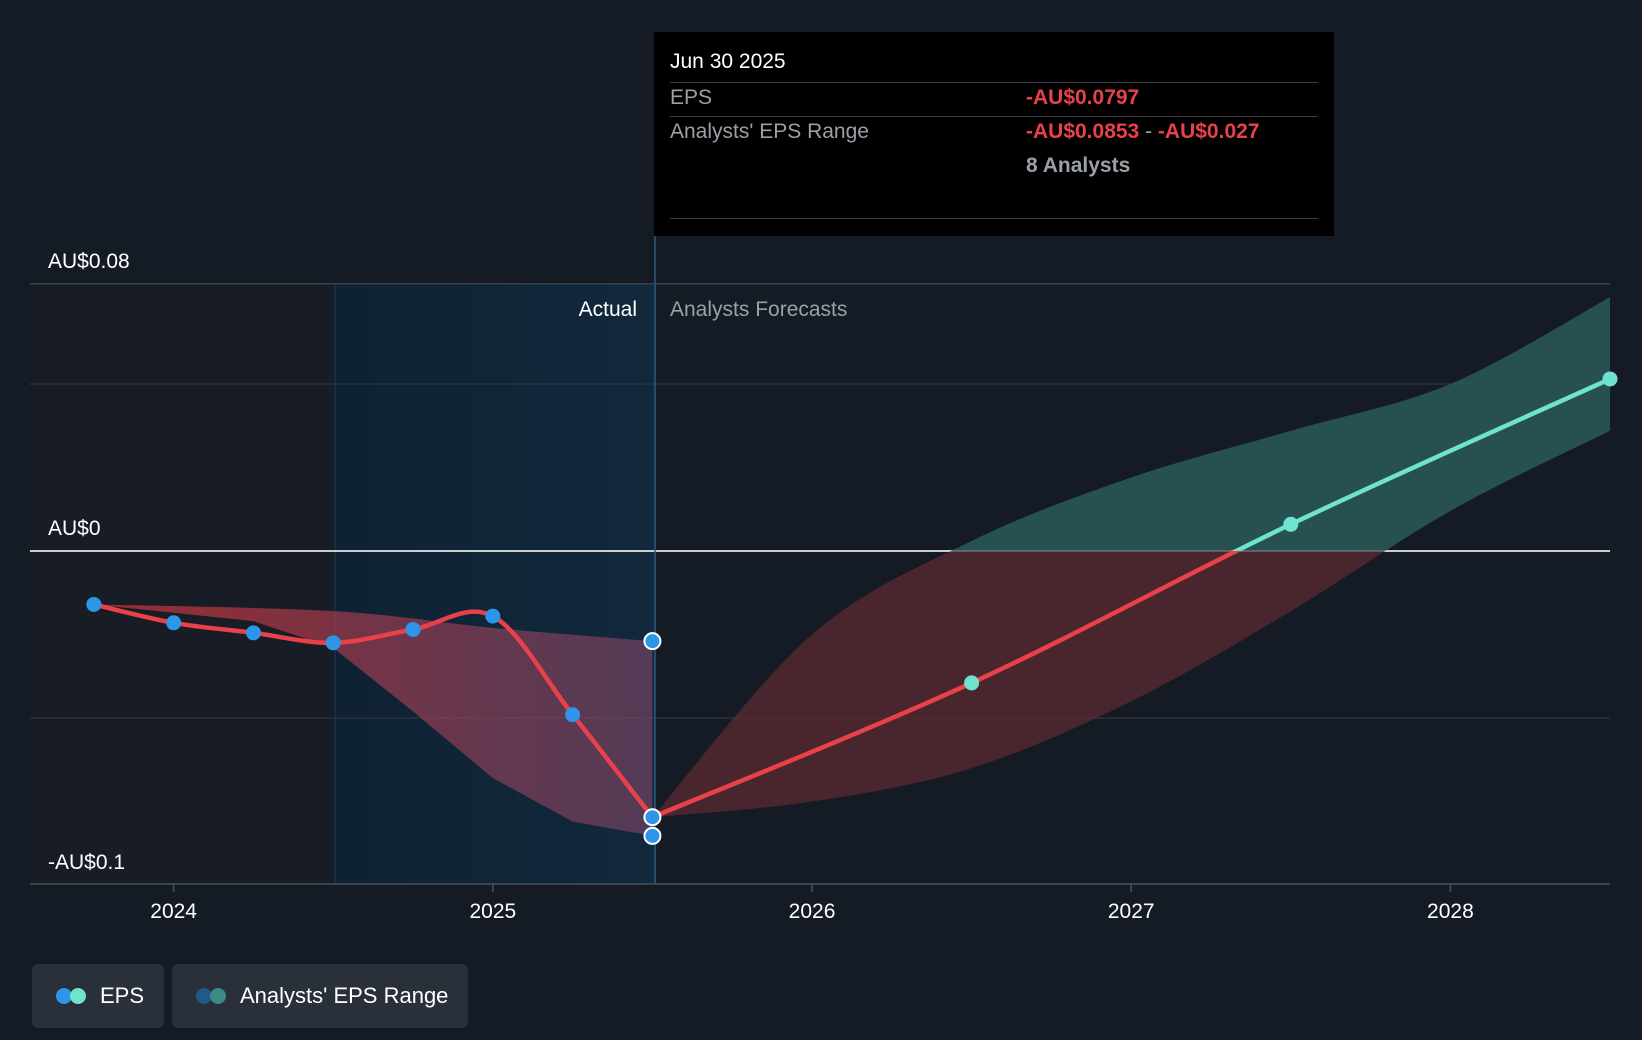 The image size is (1642, 1040). What do you see at coordinates (608, 309) in the screenshot?
I see `actual-label: Actual` at bounding box center [608, 309].